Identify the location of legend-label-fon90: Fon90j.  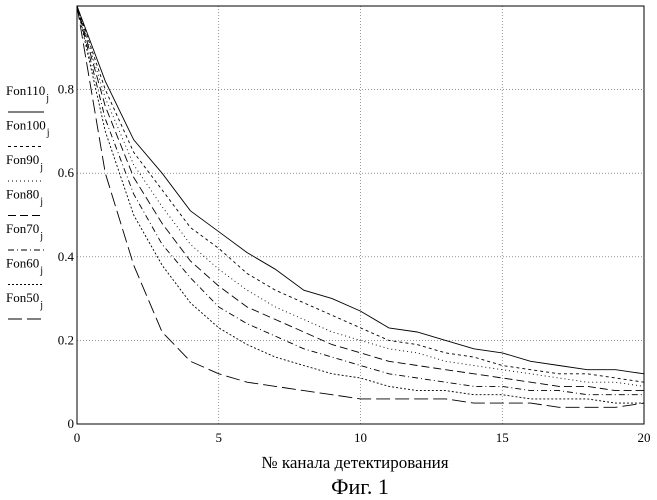
(24, 162).